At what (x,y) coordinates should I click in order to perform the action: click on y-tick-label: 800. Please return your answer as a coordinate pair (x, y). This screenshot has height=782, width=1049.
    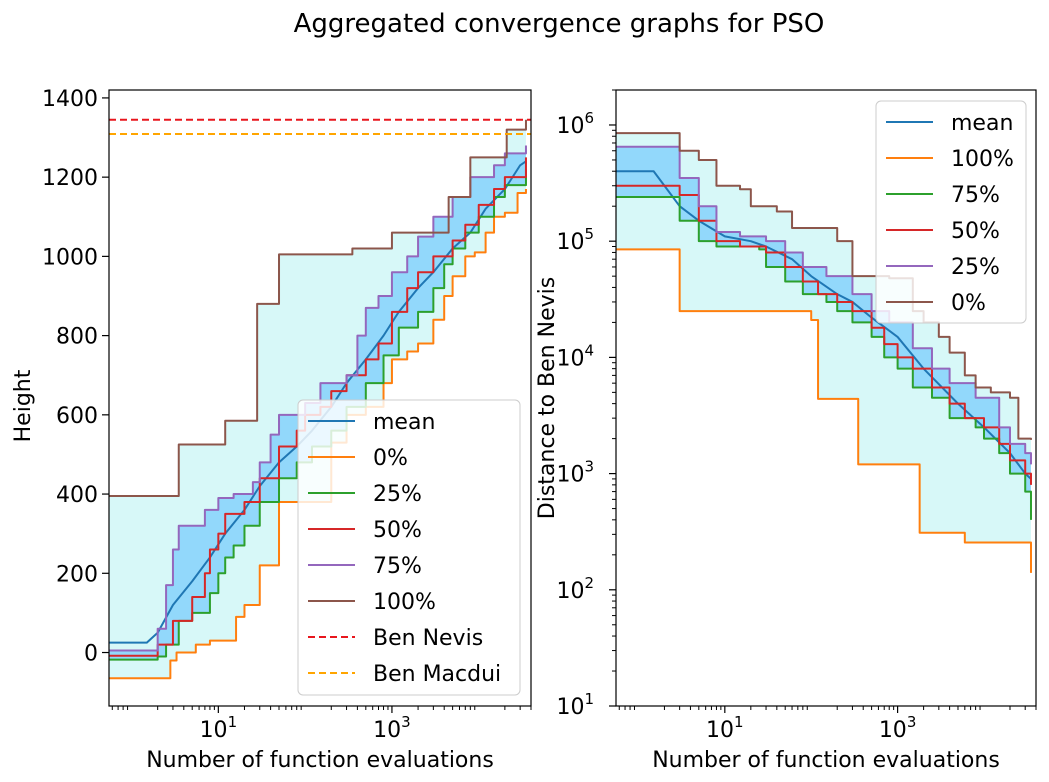
    Looking at the image, I should click on (77, 337).